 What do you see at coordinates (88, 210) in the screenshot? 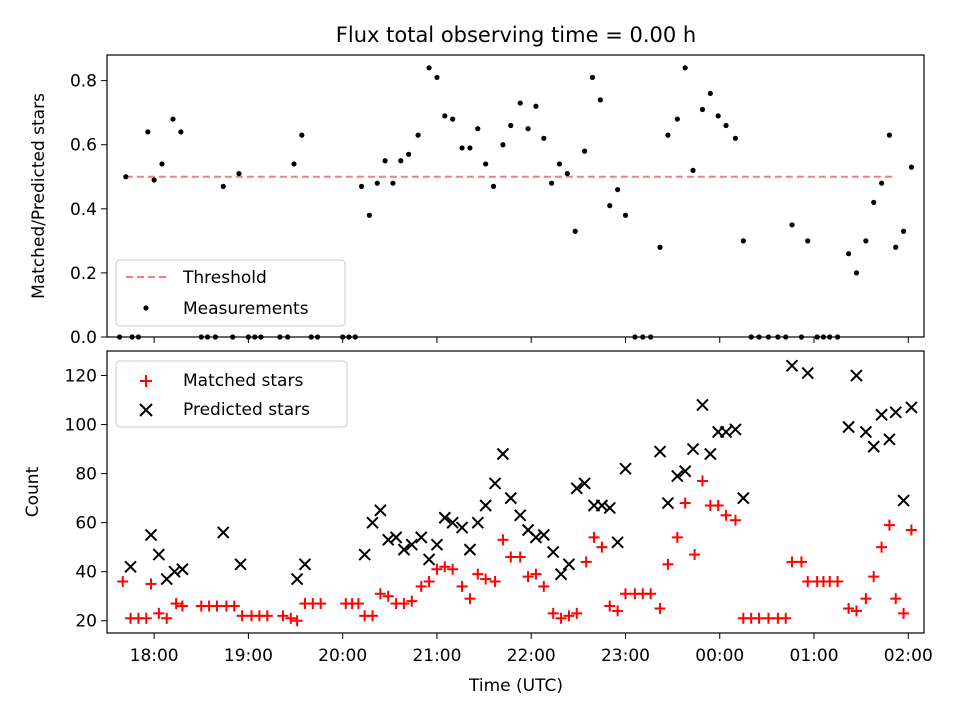
I see `top-y-axis: 0.0 0.2 0.4 0.6 0.8` at bounding box center [88, 210].